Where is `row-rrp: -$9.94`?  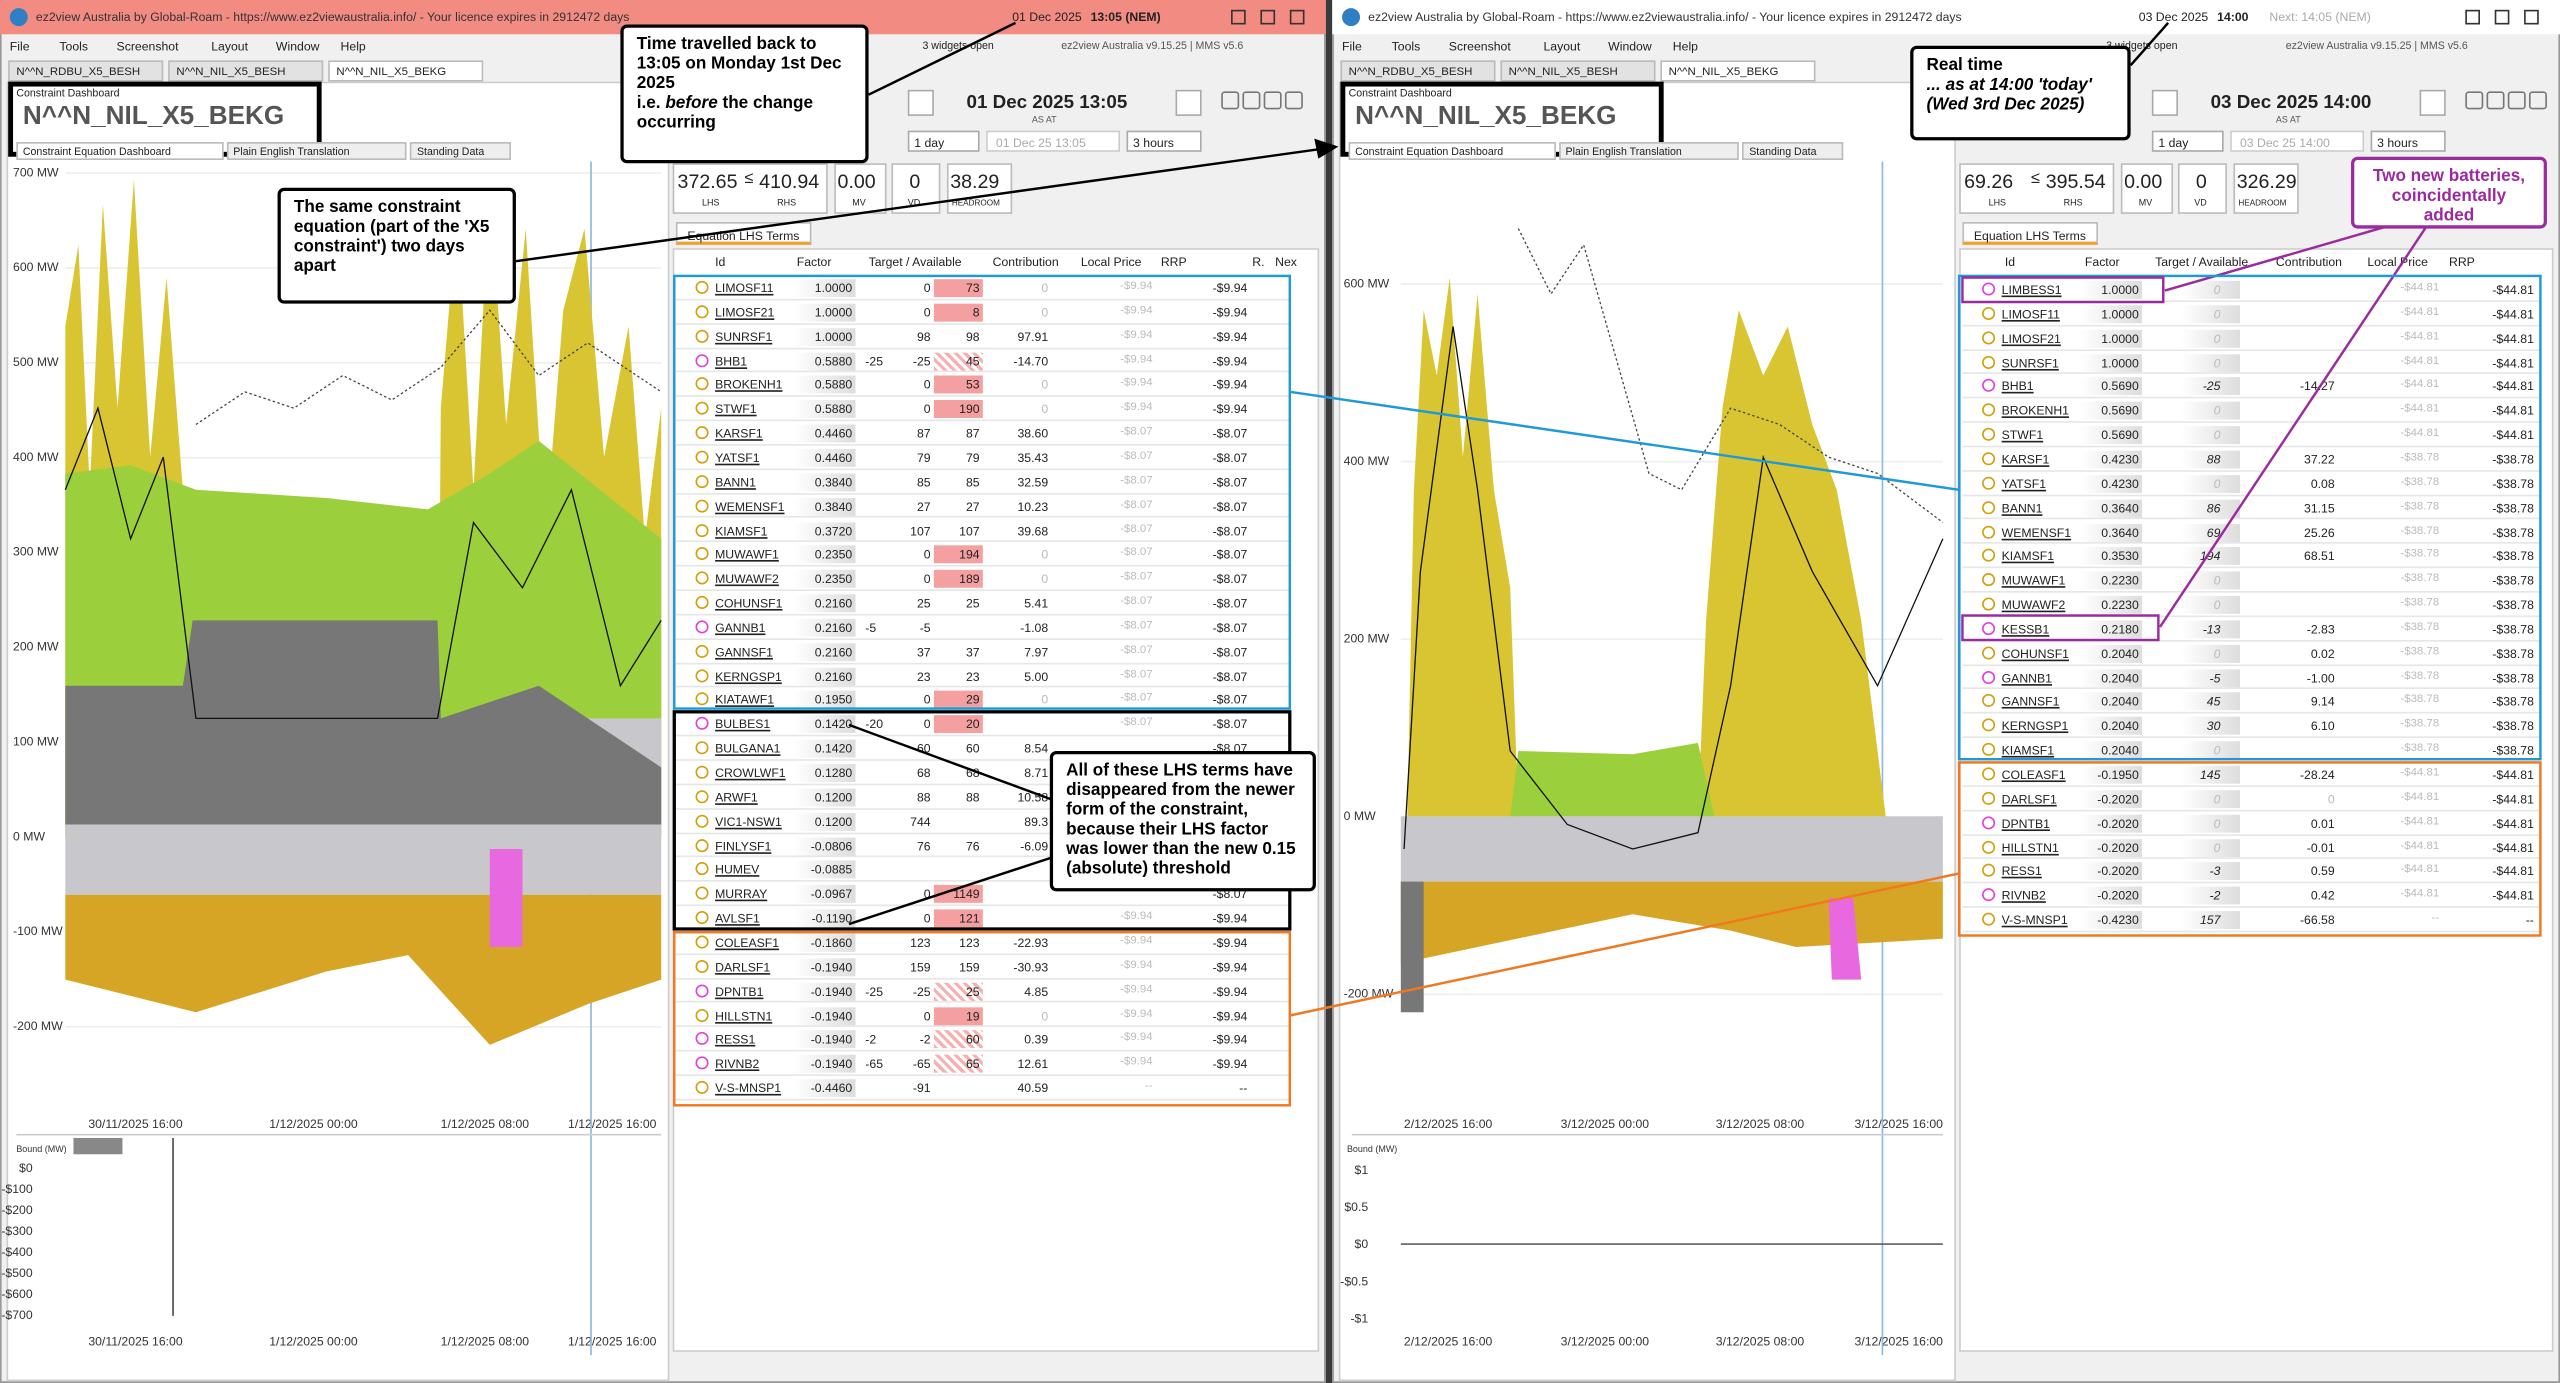
row-rrp: -$9.94 is located at coordinates (1230, 967).